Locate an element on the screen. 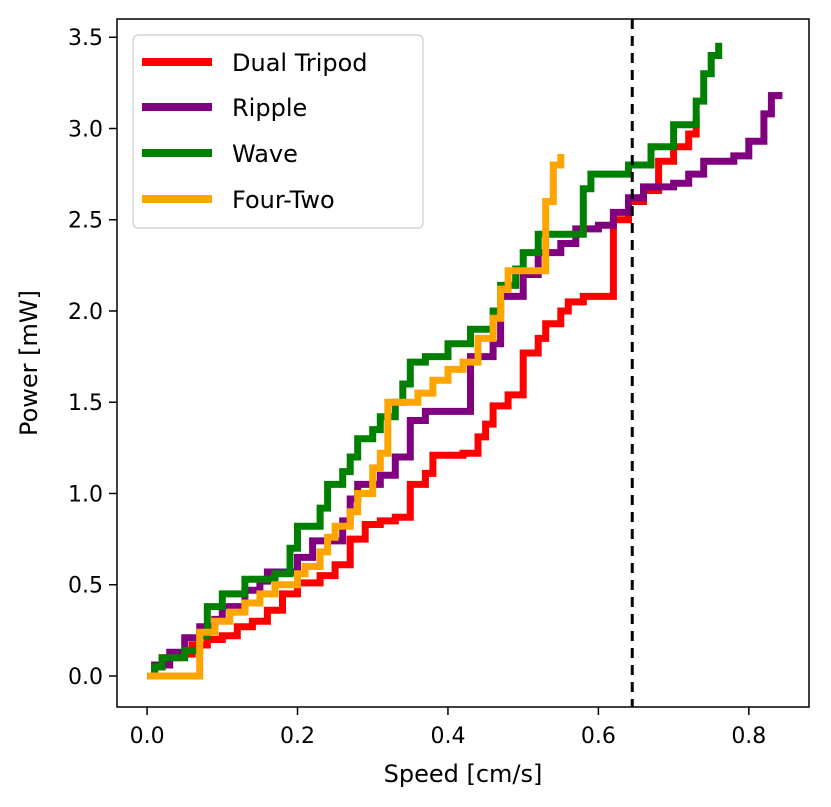 This screenshot has height=807, width=831. y-tick-label: 1.5 is located at coordinates (85, 403).